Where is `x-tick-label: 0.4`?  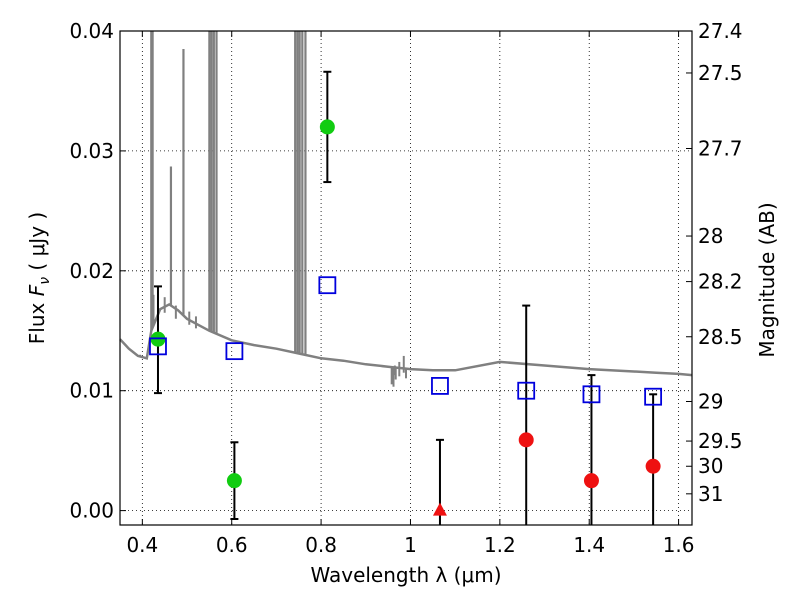 x-tick-label: 0.4 is located at coordinates (142, 545).